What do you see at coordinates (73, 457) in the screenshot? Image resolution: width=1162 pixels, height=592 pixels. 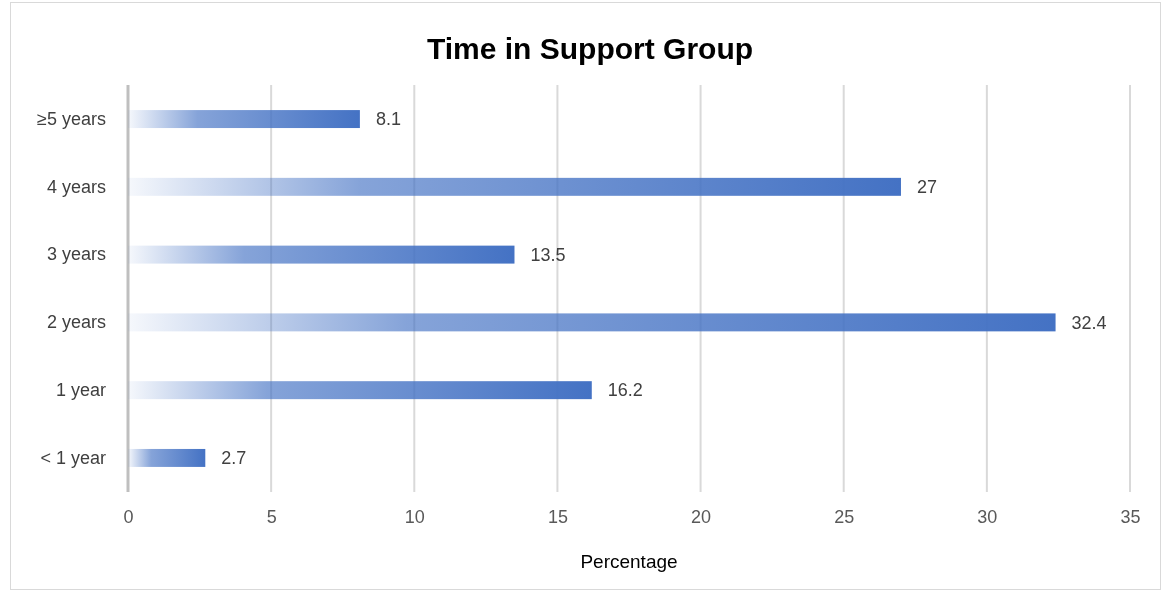 I see `y-tick-label: < 1 year` at bounding box center [73, 457].